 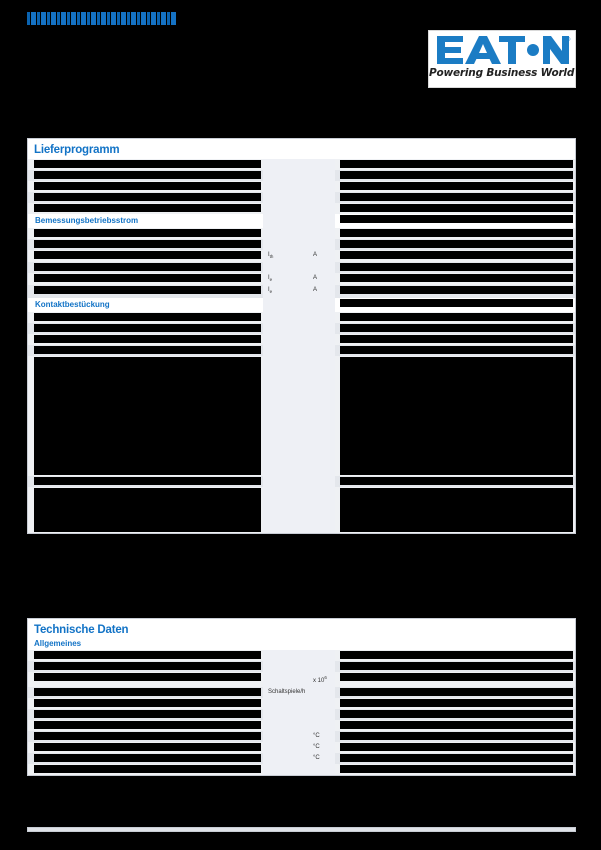 I want to click on footer-bar, so click(x=301, y=829).